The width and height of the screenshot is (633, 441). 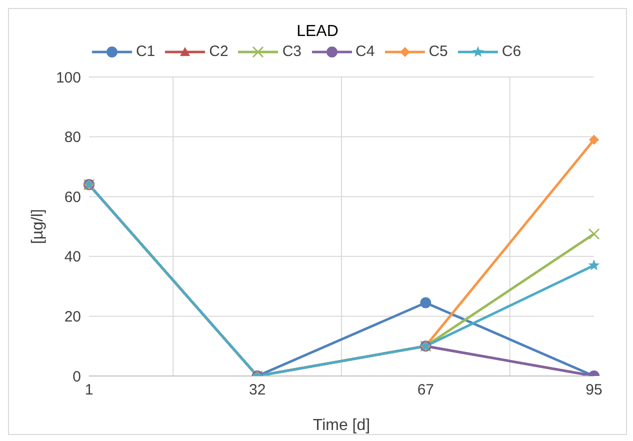 What do you see at coordinates (425, 390) in the screenshot?
I see `x-tick-label: 67` at bounding box center [425, 390].